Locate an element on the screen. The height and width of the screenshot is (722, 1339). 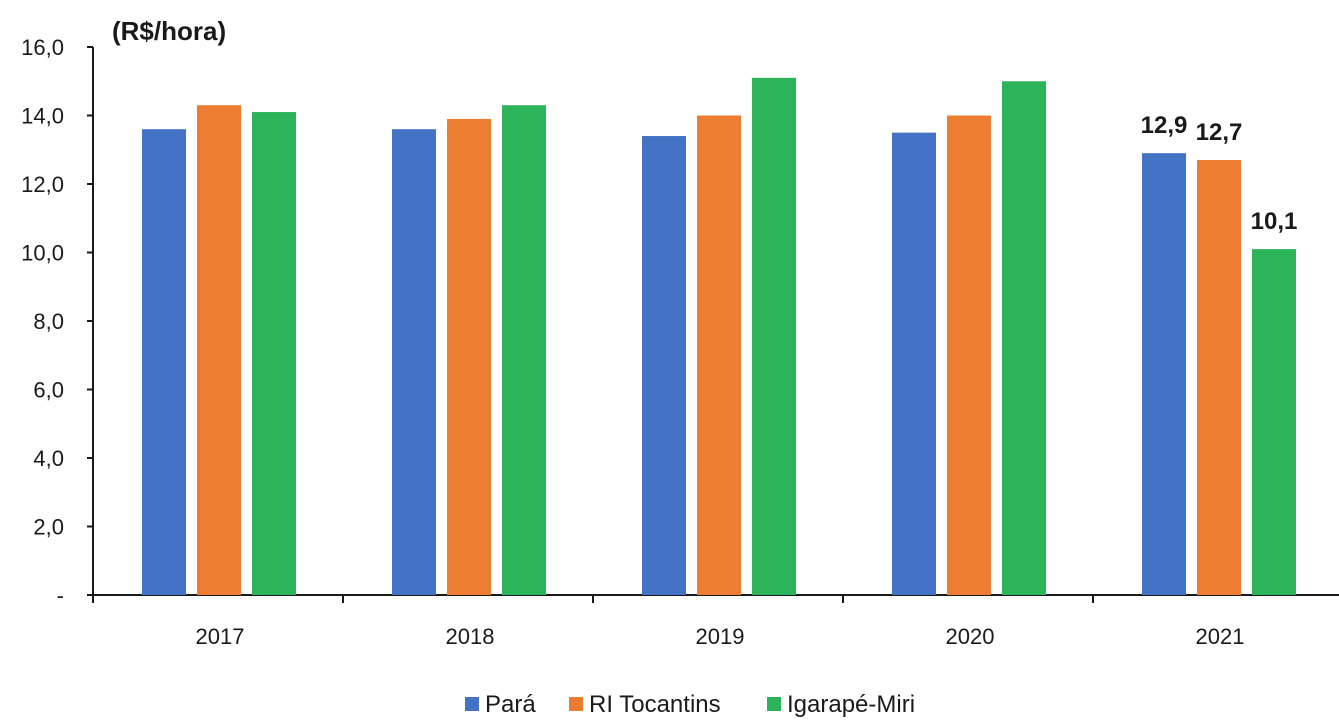
y-axis-label: (R$/hora) is located at coordinates (169, 31).